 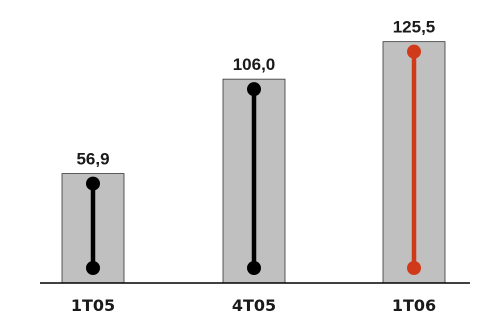 What do you see at coordinates (414, 51) in the screenshot?
I see `lollipop-dot-top-1T06` at bounding box center [414, 51].